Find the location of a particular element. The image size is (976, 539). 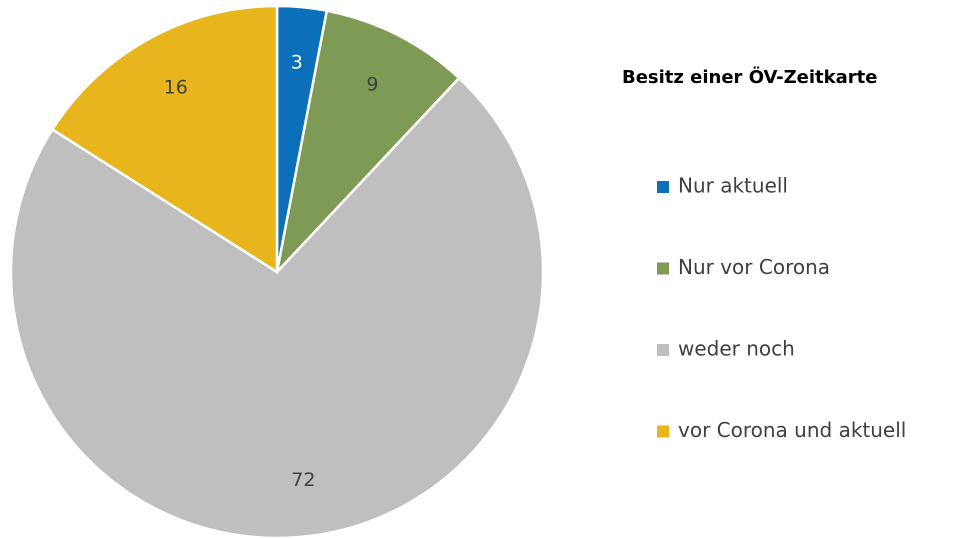

legend-title: Besitz einer ÖV-Zeitkarte is located at coordinates (749, 77).